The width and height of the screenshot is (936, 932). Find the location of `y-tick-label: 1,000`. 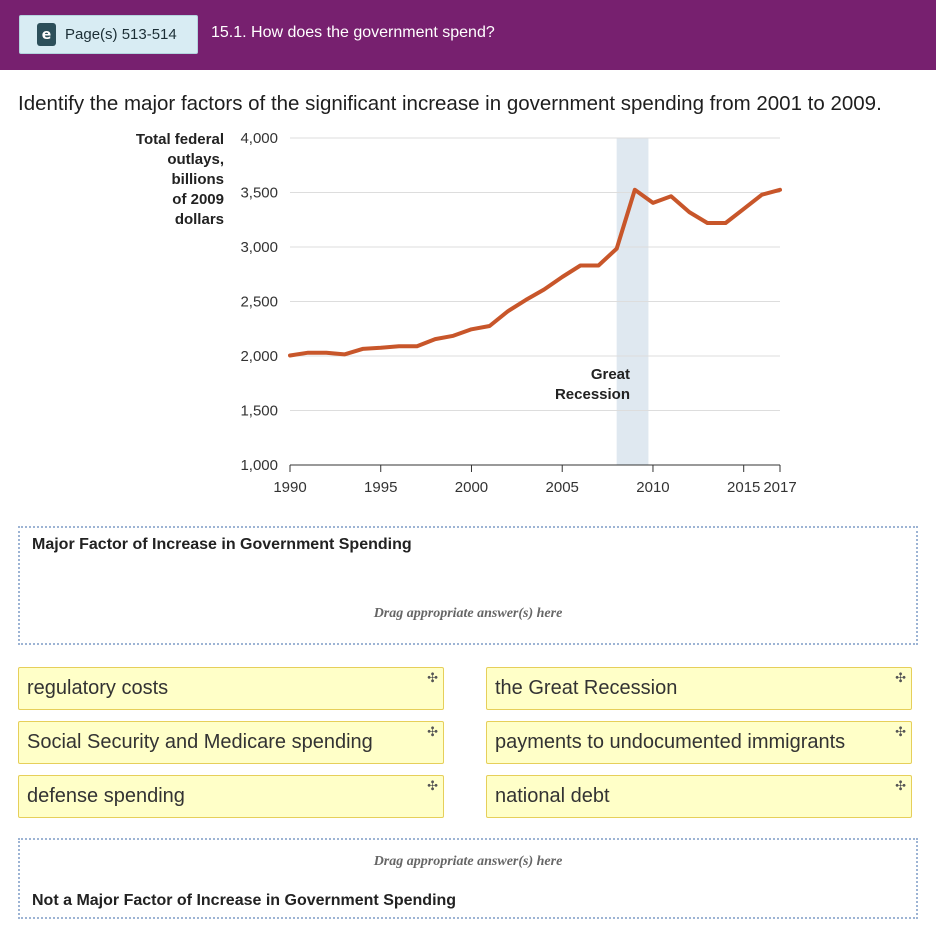

y-tick-label: 1,000 is located at coordinates (259, 465).